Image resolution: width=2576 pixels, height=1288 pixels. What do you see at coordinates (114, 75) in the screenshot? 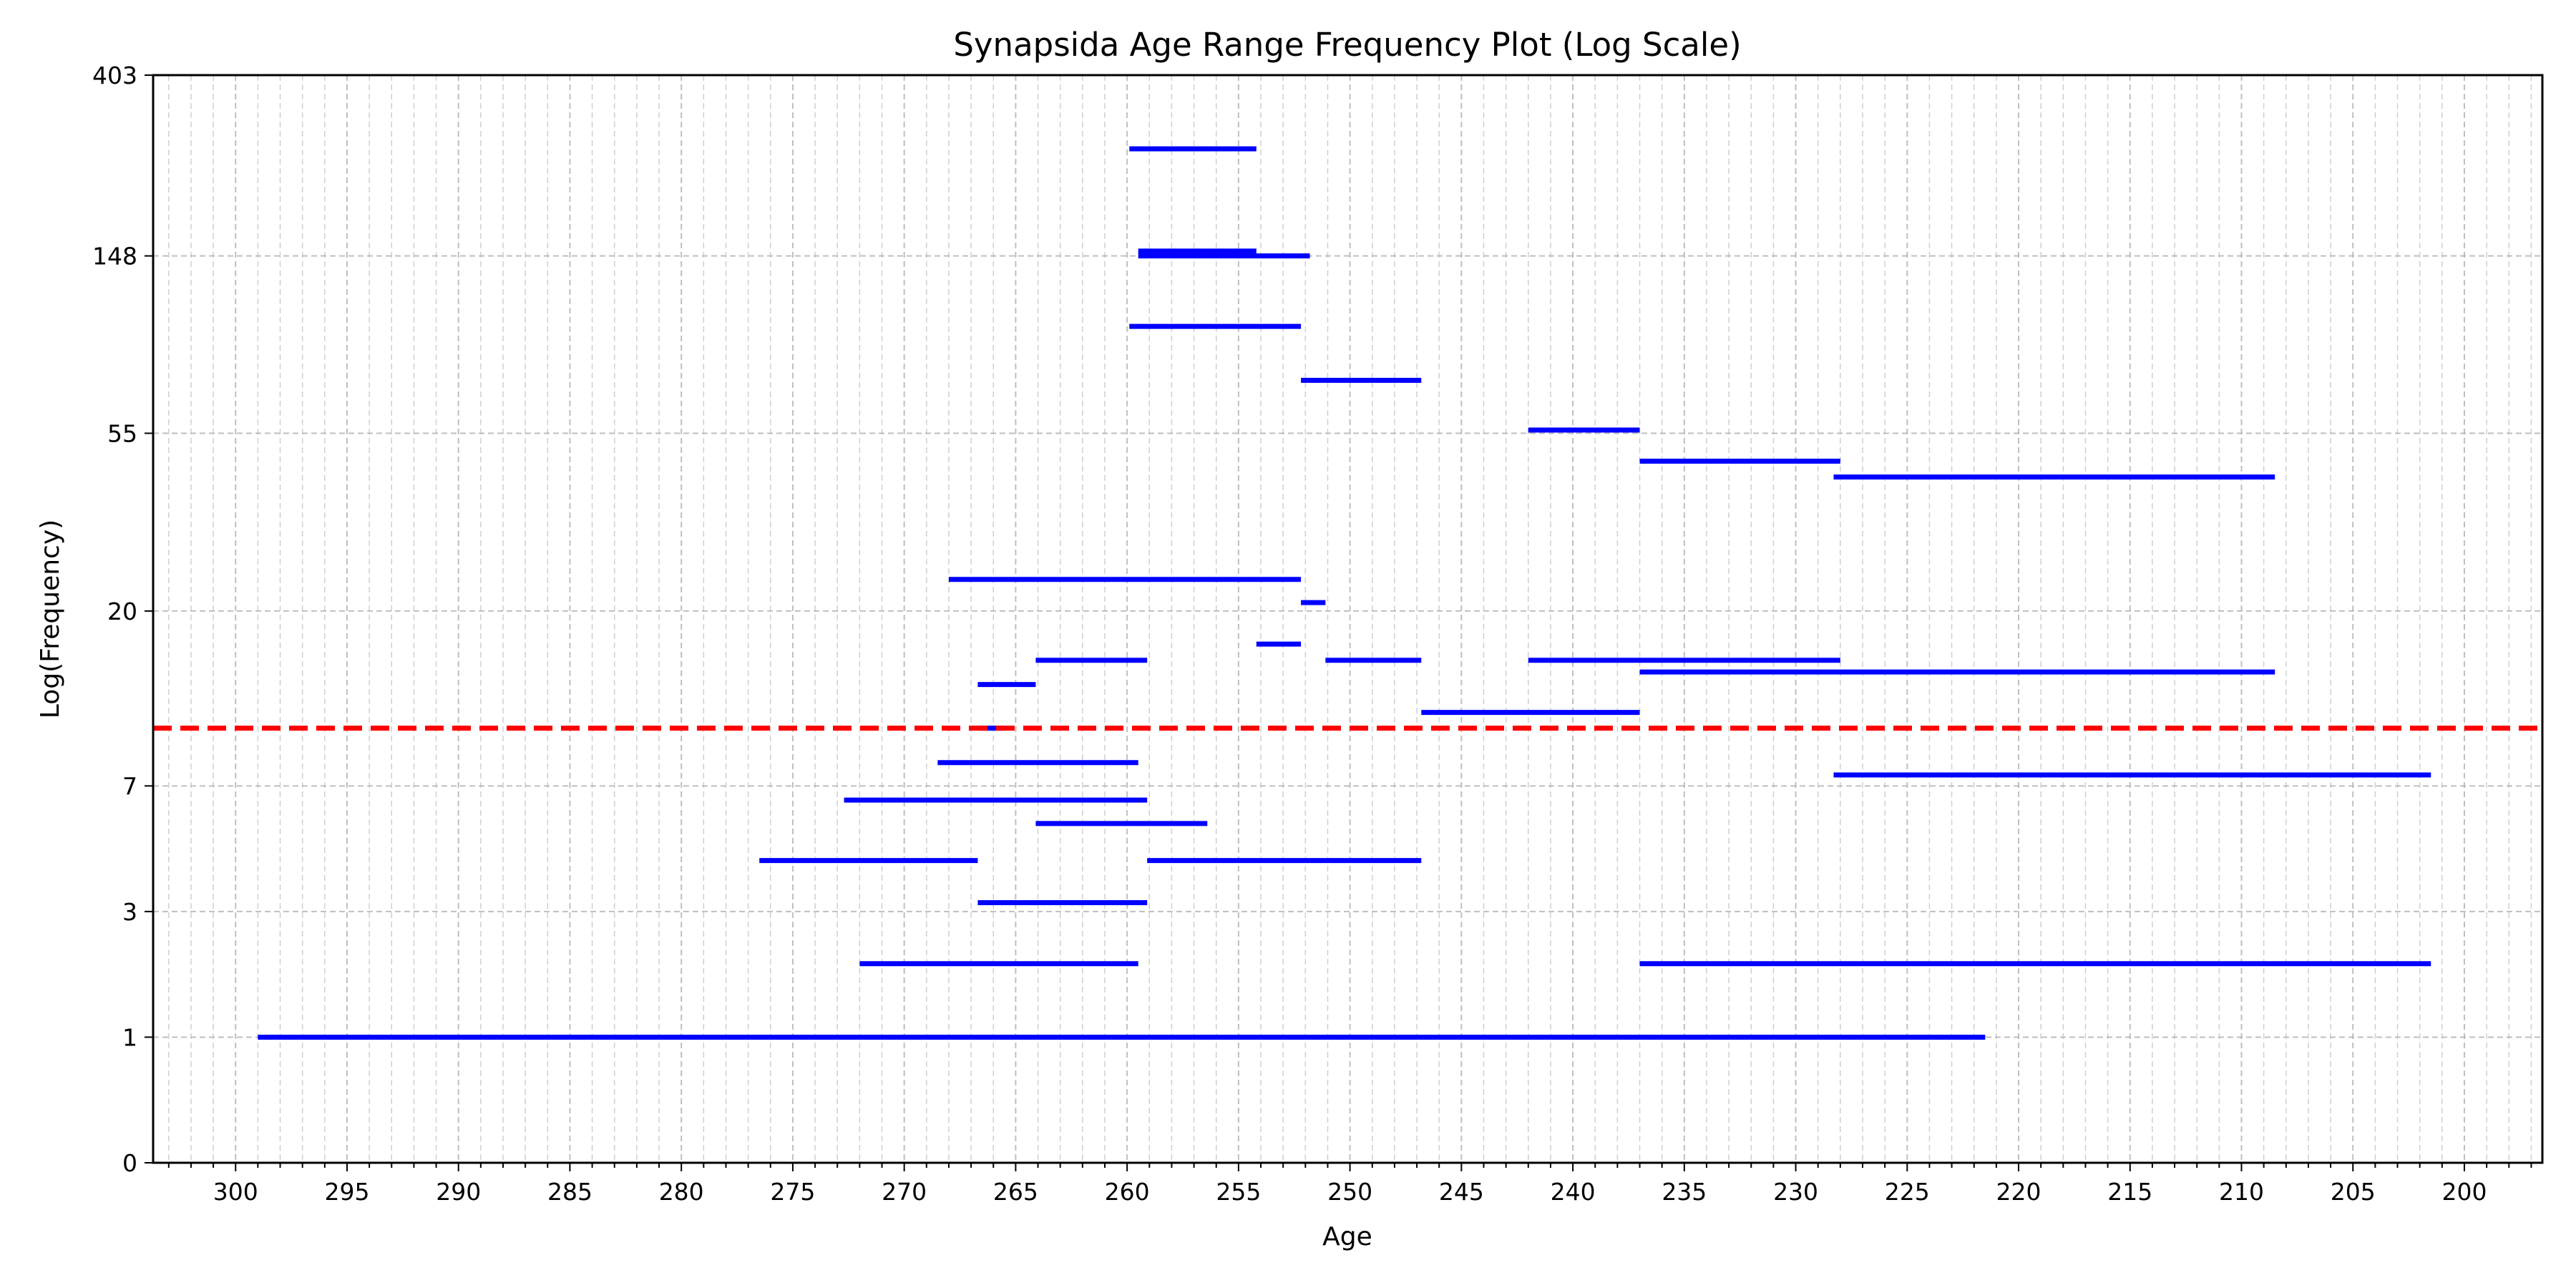
I see `y-tick-label: 403` at bounding box center [114, 75].